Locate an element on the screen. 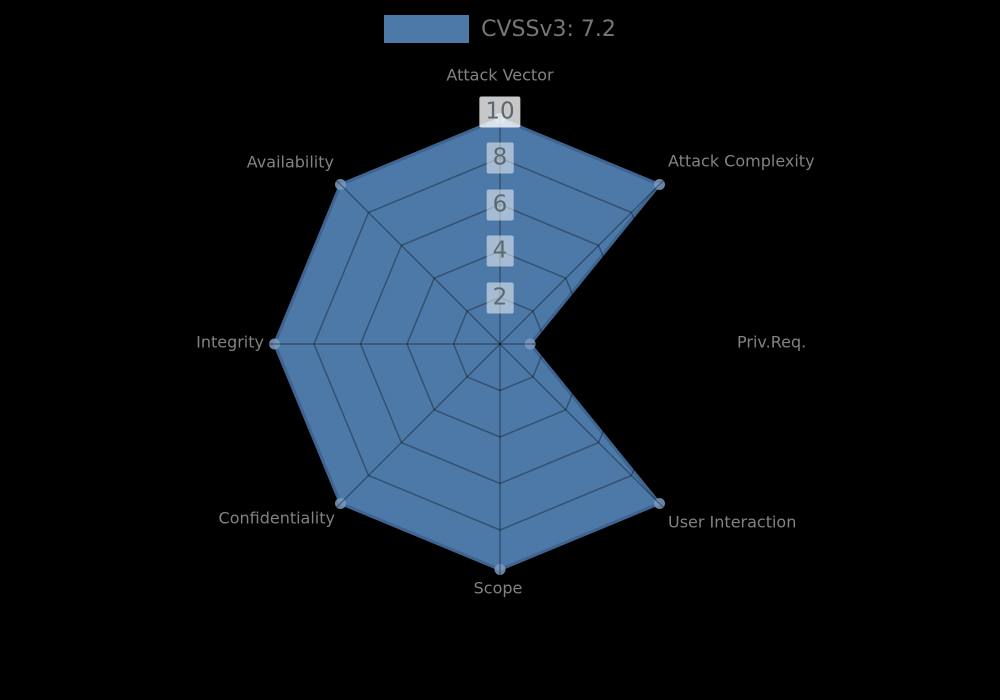 This screenshot has width=1000, height=700. radial-tick-8: 8 is located at coordinates (500, 158).